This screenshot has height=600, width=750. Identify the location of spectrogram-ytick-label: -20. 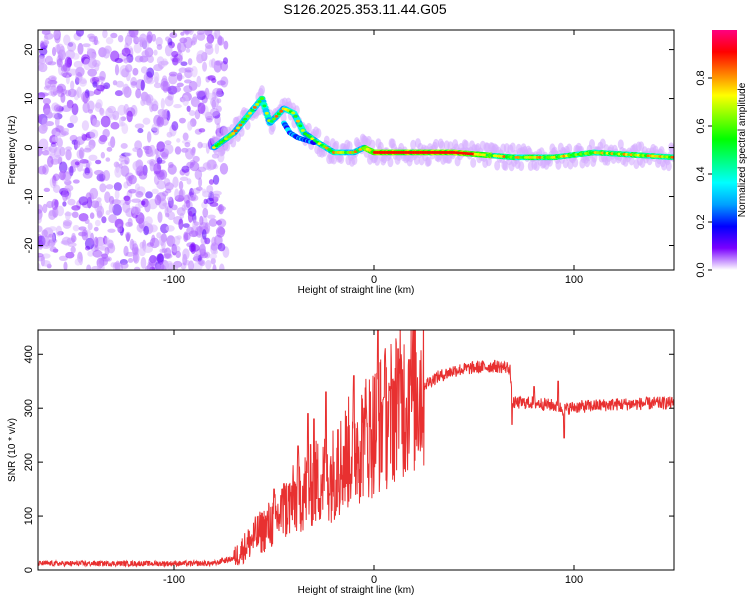
(29, 246).